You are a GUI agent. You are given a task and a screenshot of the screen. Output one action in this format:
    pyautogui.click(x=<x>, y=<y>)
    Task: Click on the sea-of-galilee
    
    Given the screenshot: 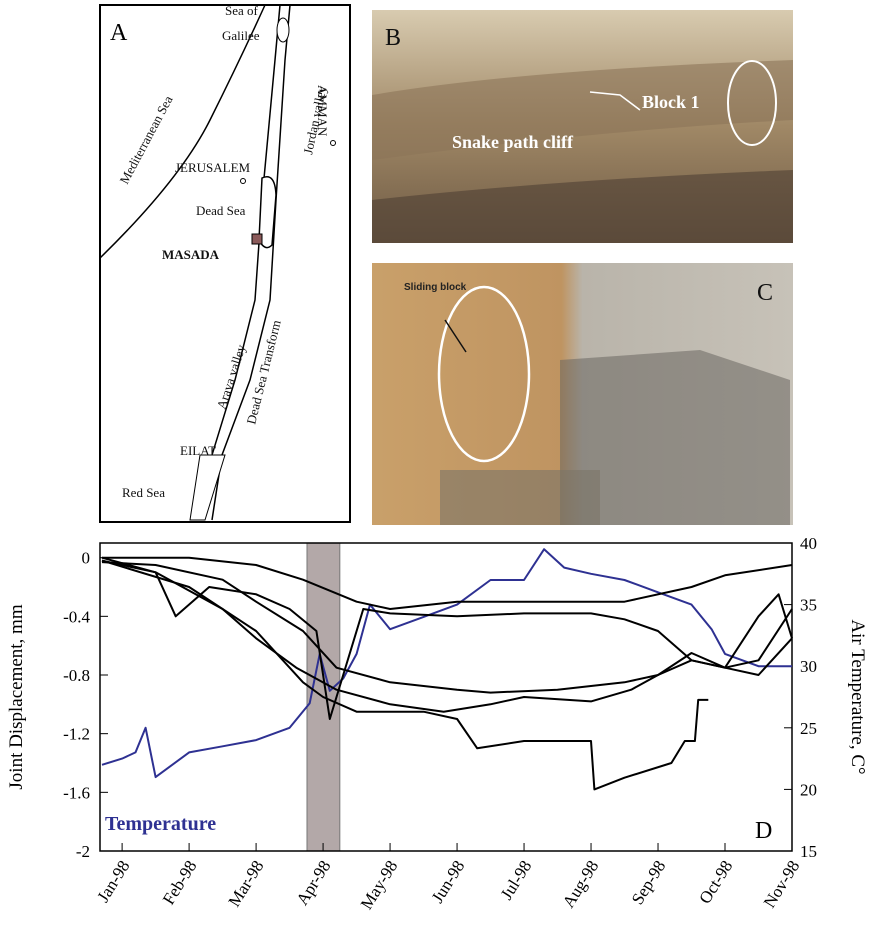 What is the action you would take?
    pyautogui.click(x=283, y=30)
    